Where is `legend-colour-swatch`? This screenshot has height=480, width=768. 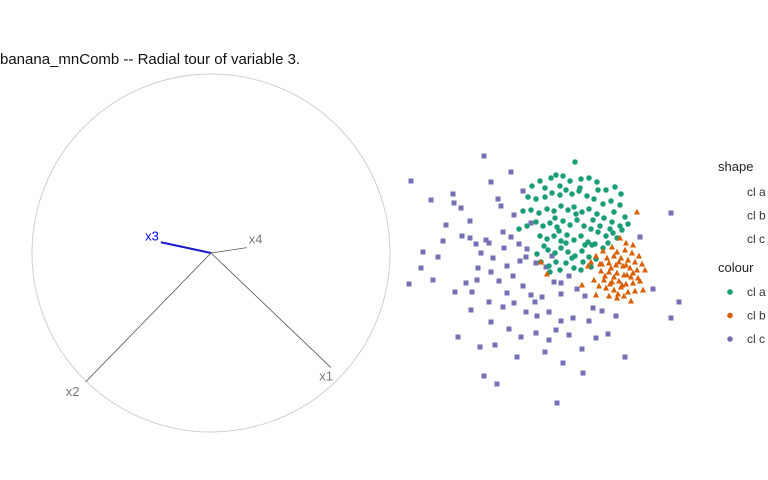
legend-colour-swatch is located at coordinates (730, 315).